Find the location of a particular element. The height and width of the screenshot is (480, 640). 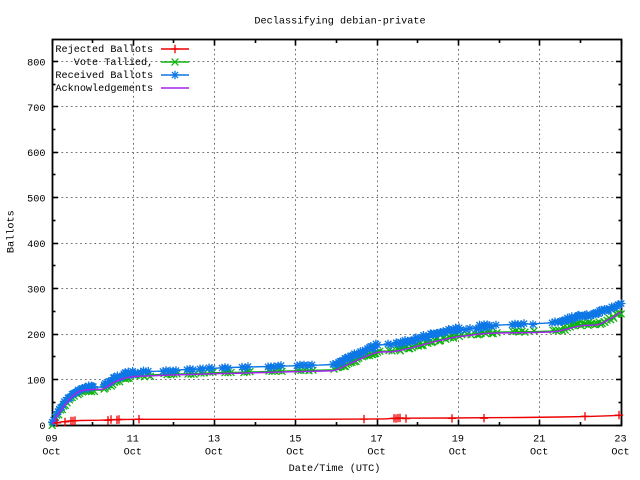

svg-text: 19 is located at coordinates (458, 440).